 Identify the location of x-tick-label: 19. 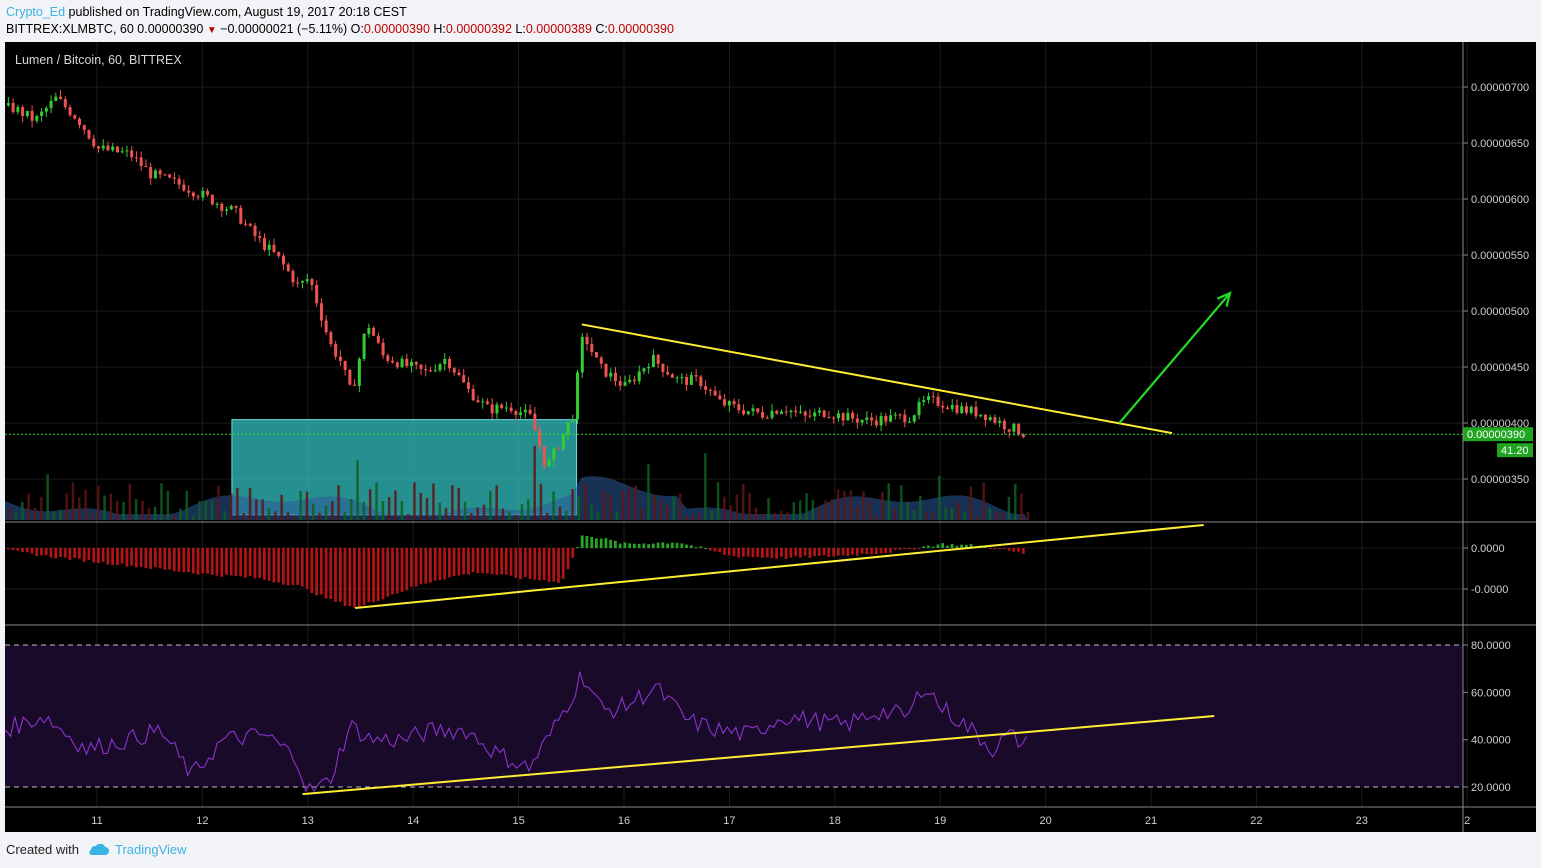
(940, 821).